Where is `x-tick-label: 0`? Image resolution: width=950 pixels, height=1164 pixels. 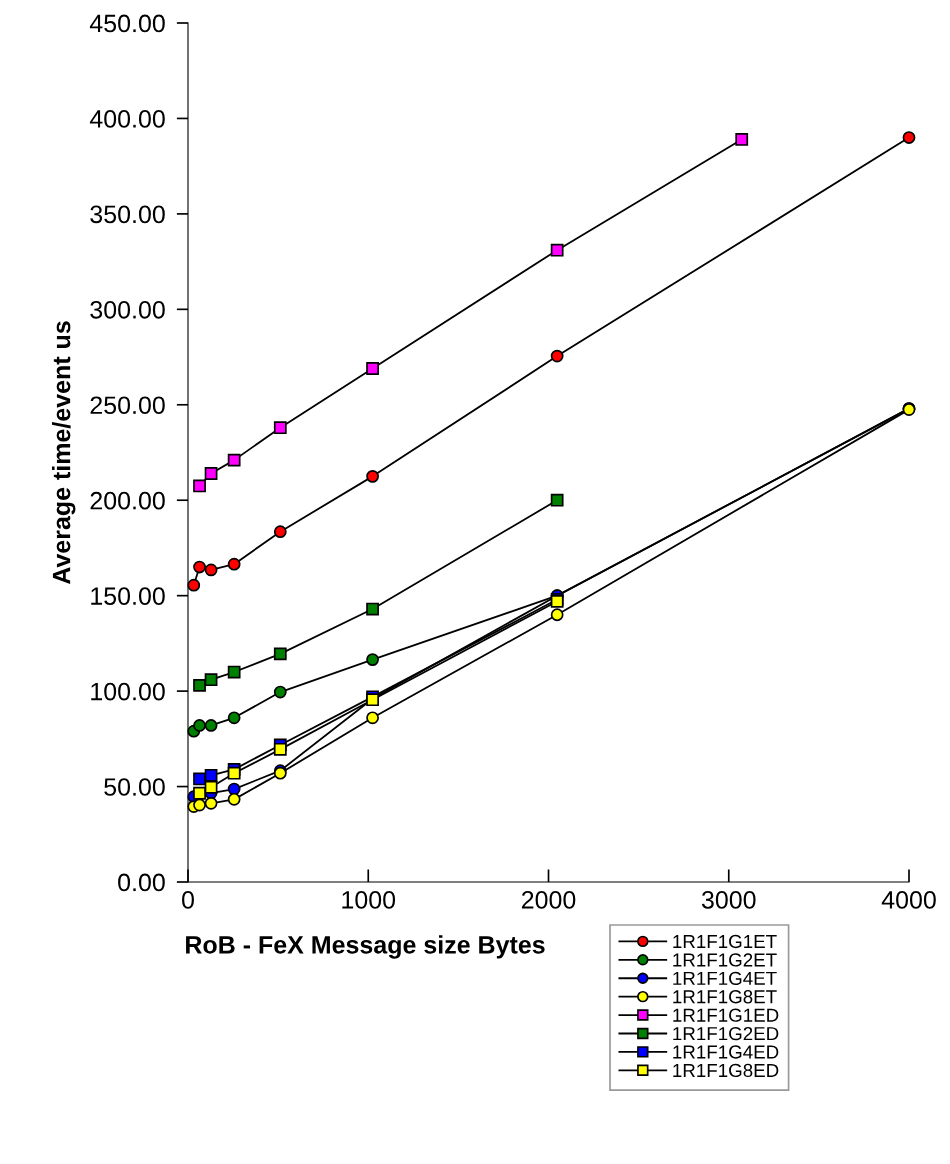 x-tick-label: 0 is located at coordinates (188, 899).